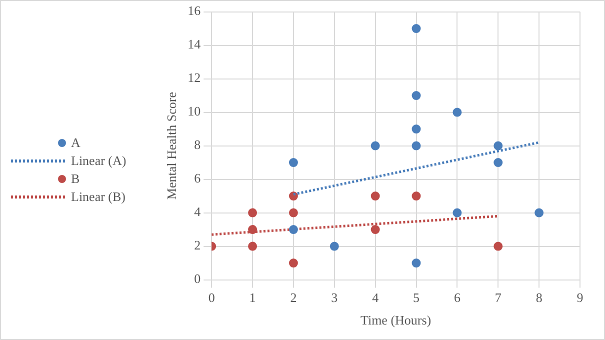 Image resolution: width=605 pixels, height=340 pixels. Describe the element at coordinates (75, 179) in the screenshot. I see `legend-label: B` at that location.